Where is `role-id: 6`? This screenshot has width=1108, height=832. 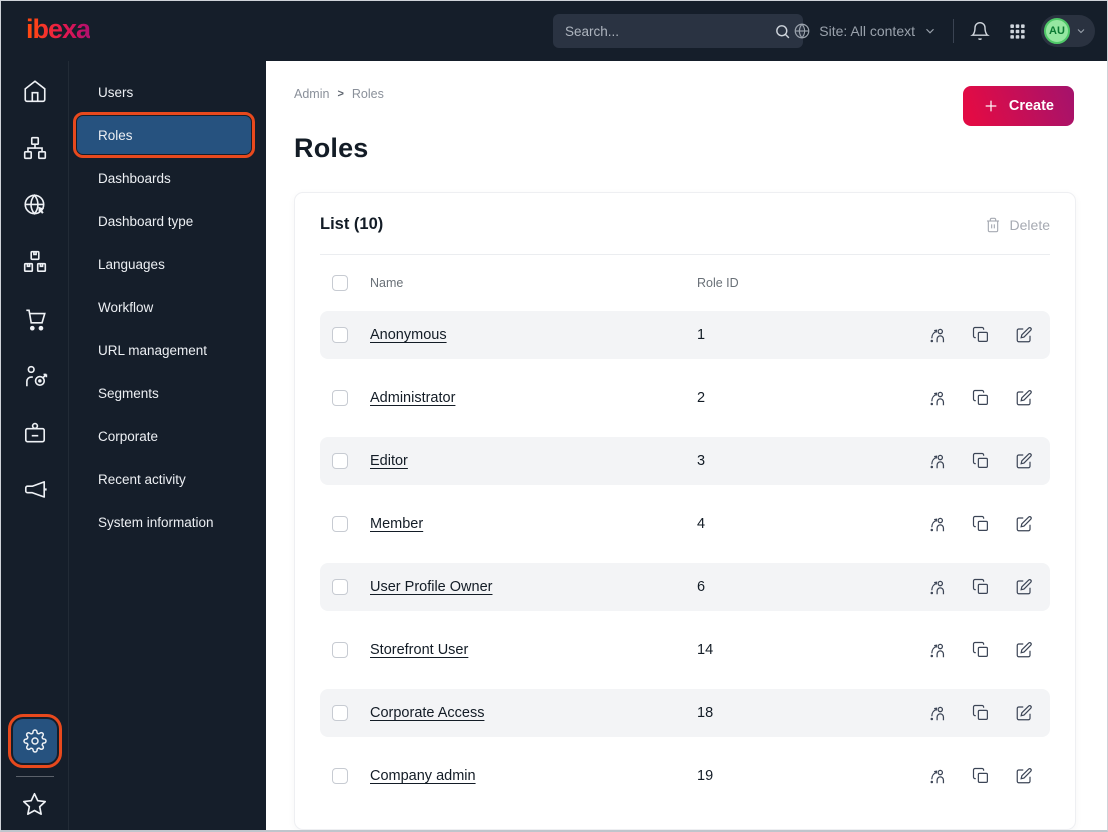 role-id: 6 is located at coordinates (701, 587).